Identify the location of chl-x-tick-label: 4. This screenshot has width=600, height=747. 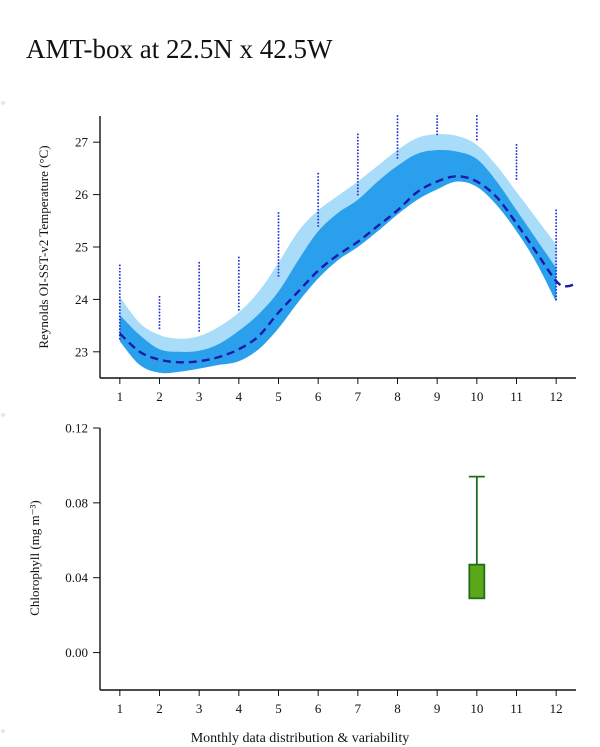
(239, 708).